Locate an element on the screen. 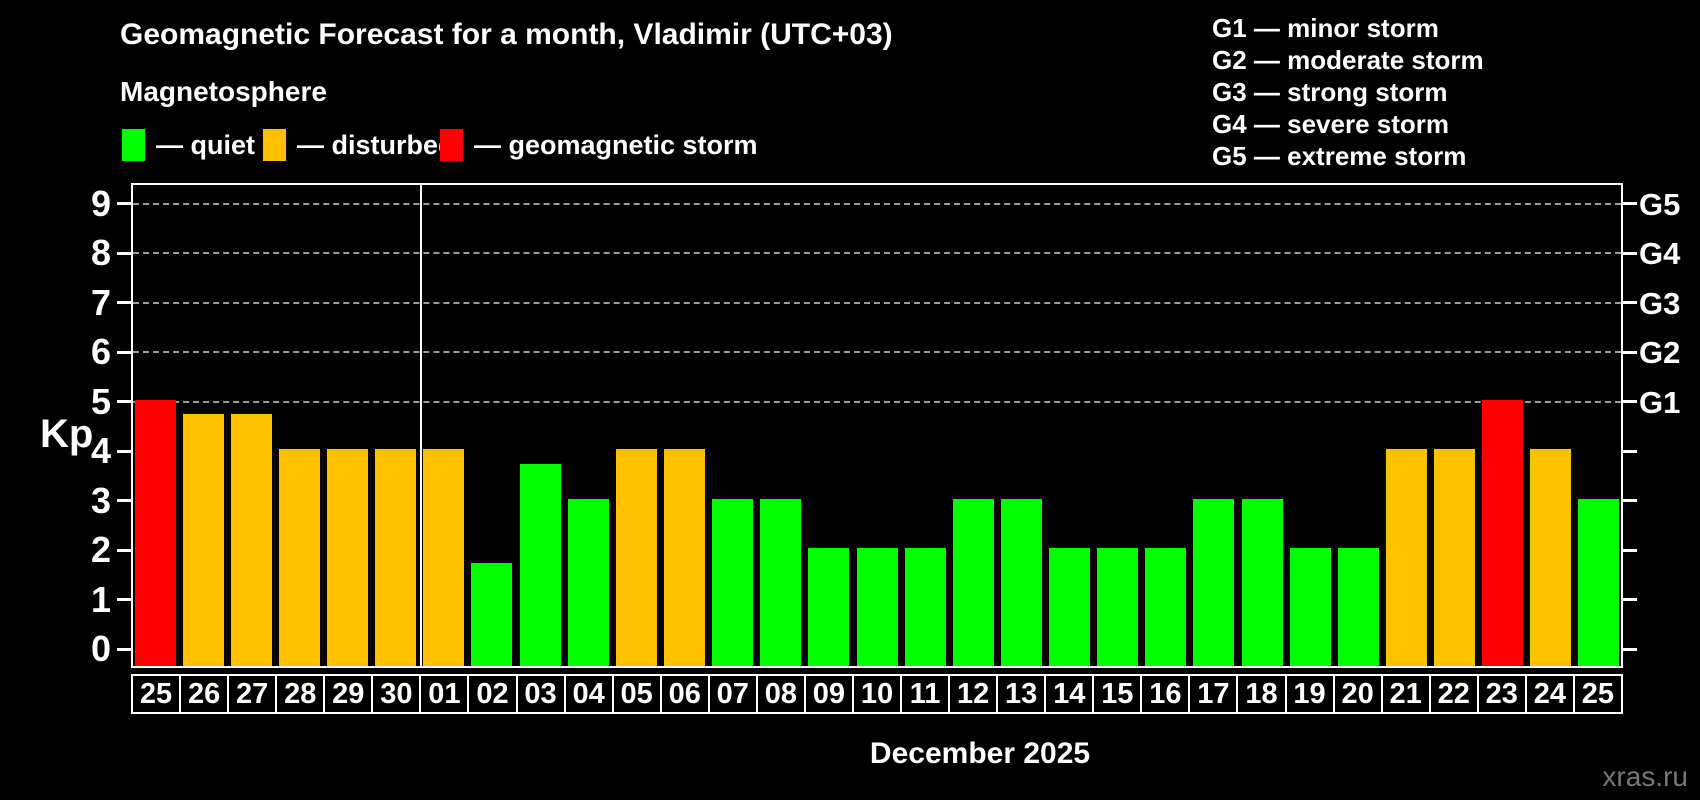 The height and width of the screenshot is (800, 1700). y-tick-label-1: 1 is located at coordinates (100, 599).